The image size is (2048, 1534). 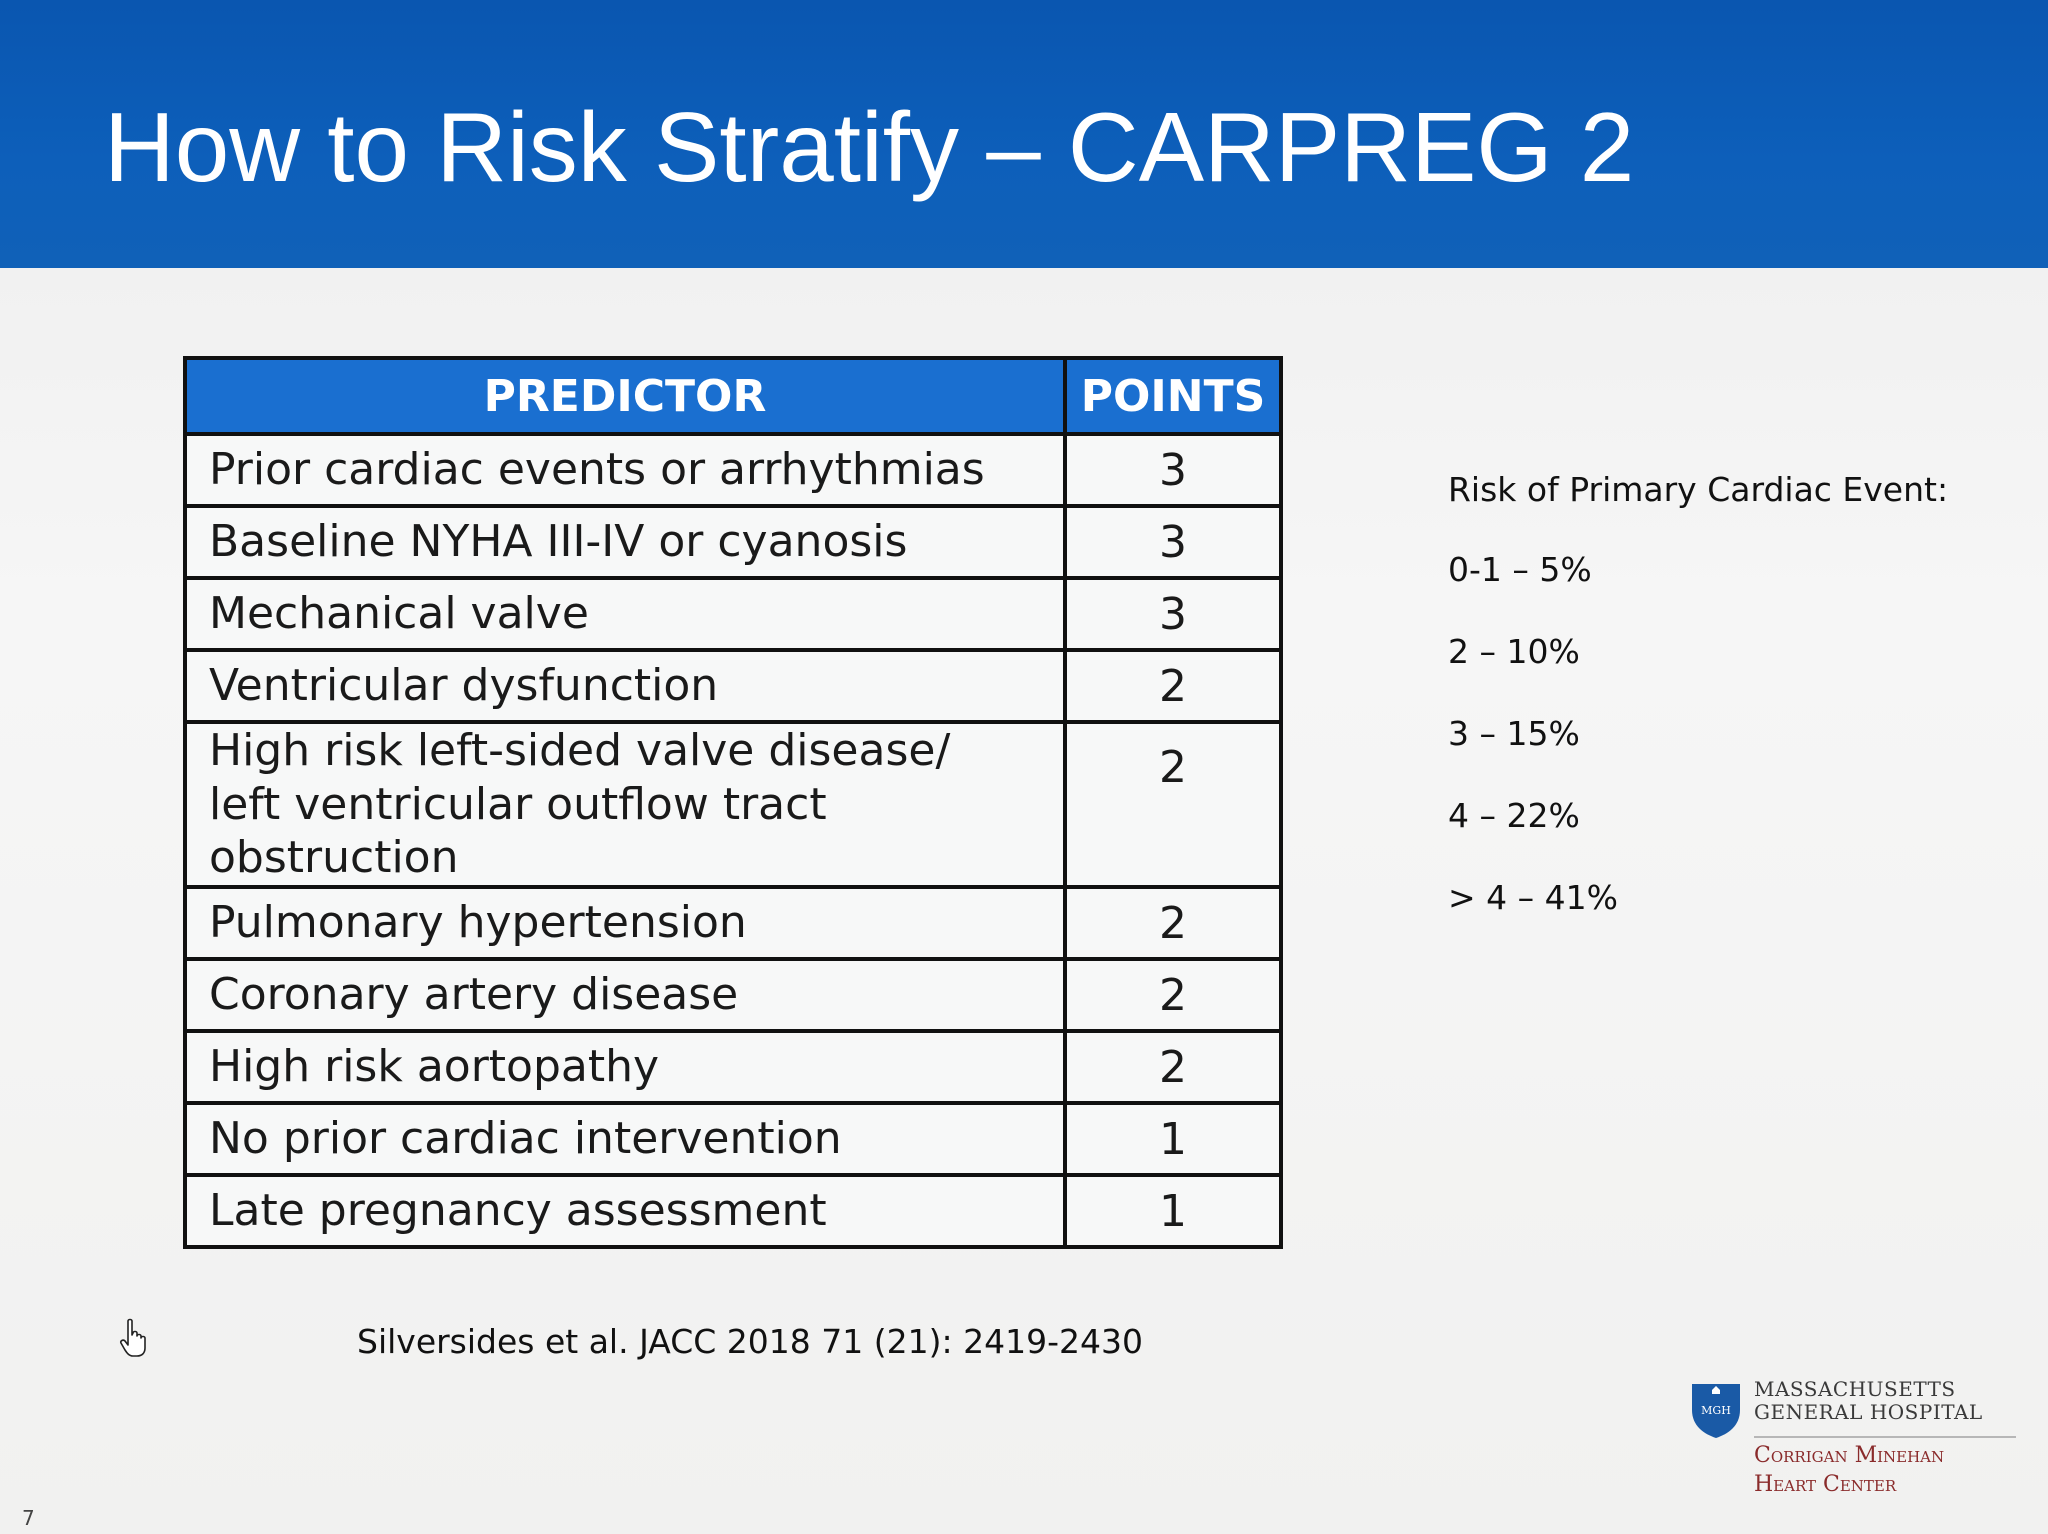 What do you see at coordinates (1173, 396) in the screenshot?
I see `points-column-header: POINTS` at bounding box center [1173, 396].